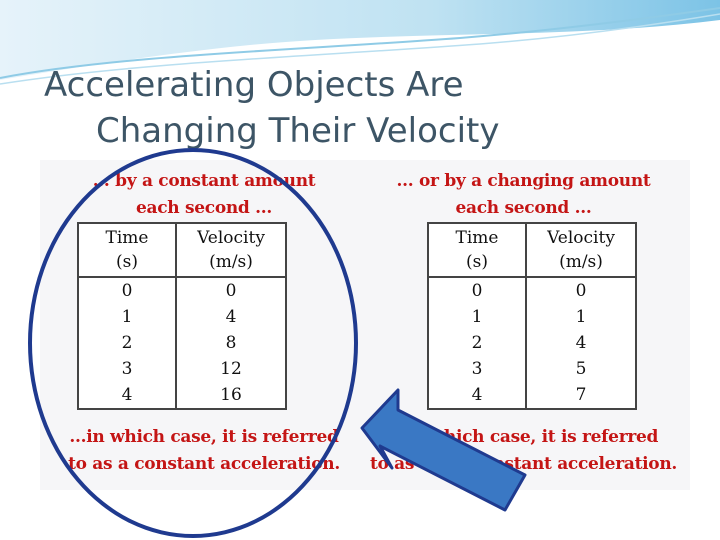 The height and width of the screenshot is (540, 720). What do you see at coordinates (254, 85) in the screenshot?
I see `title-line-1: Accelerating Objects Are` at bounding box center [254, 85].